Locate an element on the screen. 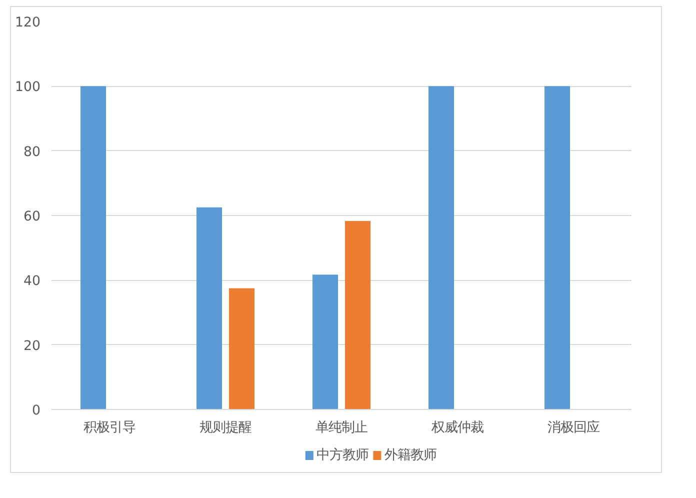 The height and width of the screenshot is (498, 696). legend-label: 中方教师 is located at coordinates (342, 455).